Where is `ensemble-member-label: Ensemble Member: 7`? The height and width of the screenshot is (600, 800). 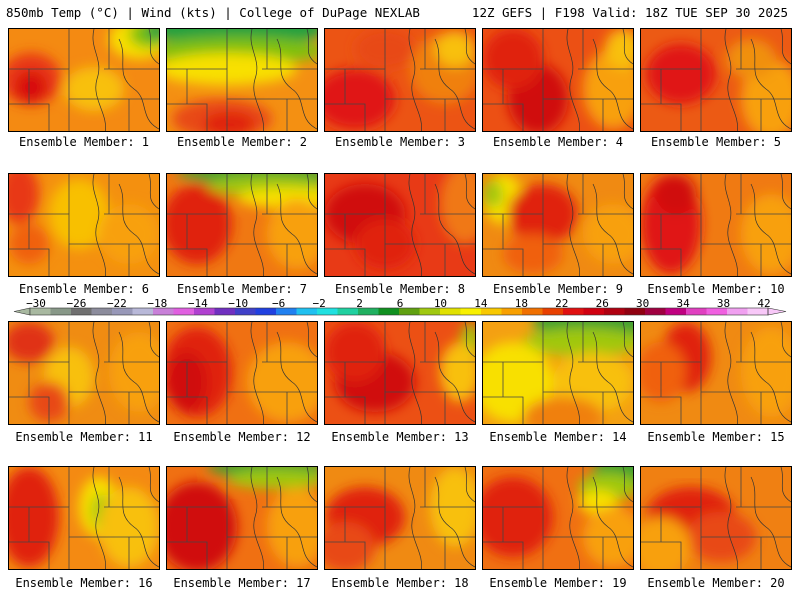 ensemble-member-label: Ensemble Member: 7 is located at coordinates (242, 289).